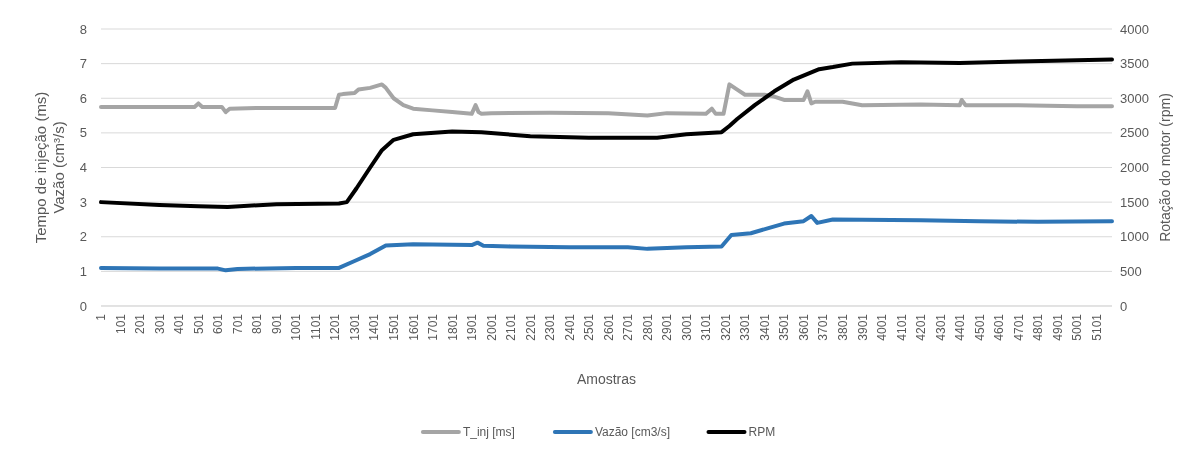  I want to click on x-tick-label: 4901, so click(1057, 327).